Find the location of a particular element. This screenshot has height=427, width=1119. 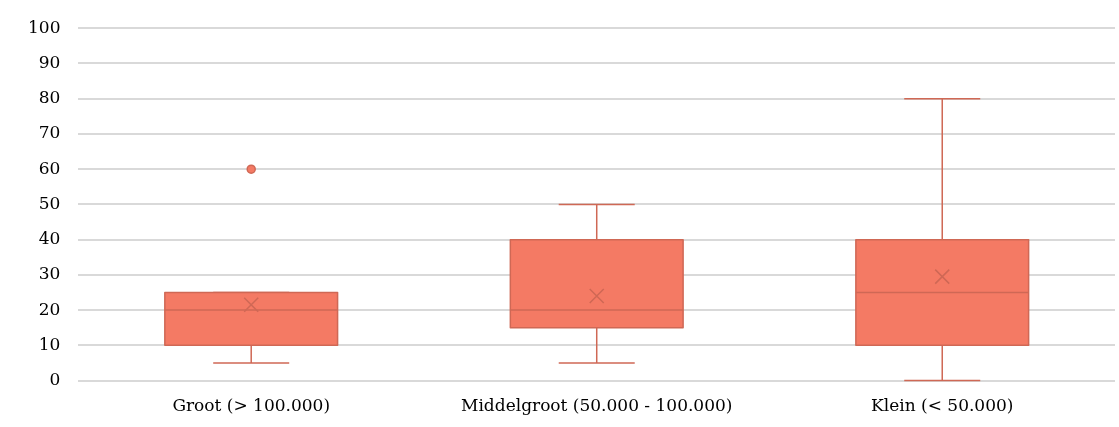

y-tick-label: 40 is located at coordinates (49, 238).